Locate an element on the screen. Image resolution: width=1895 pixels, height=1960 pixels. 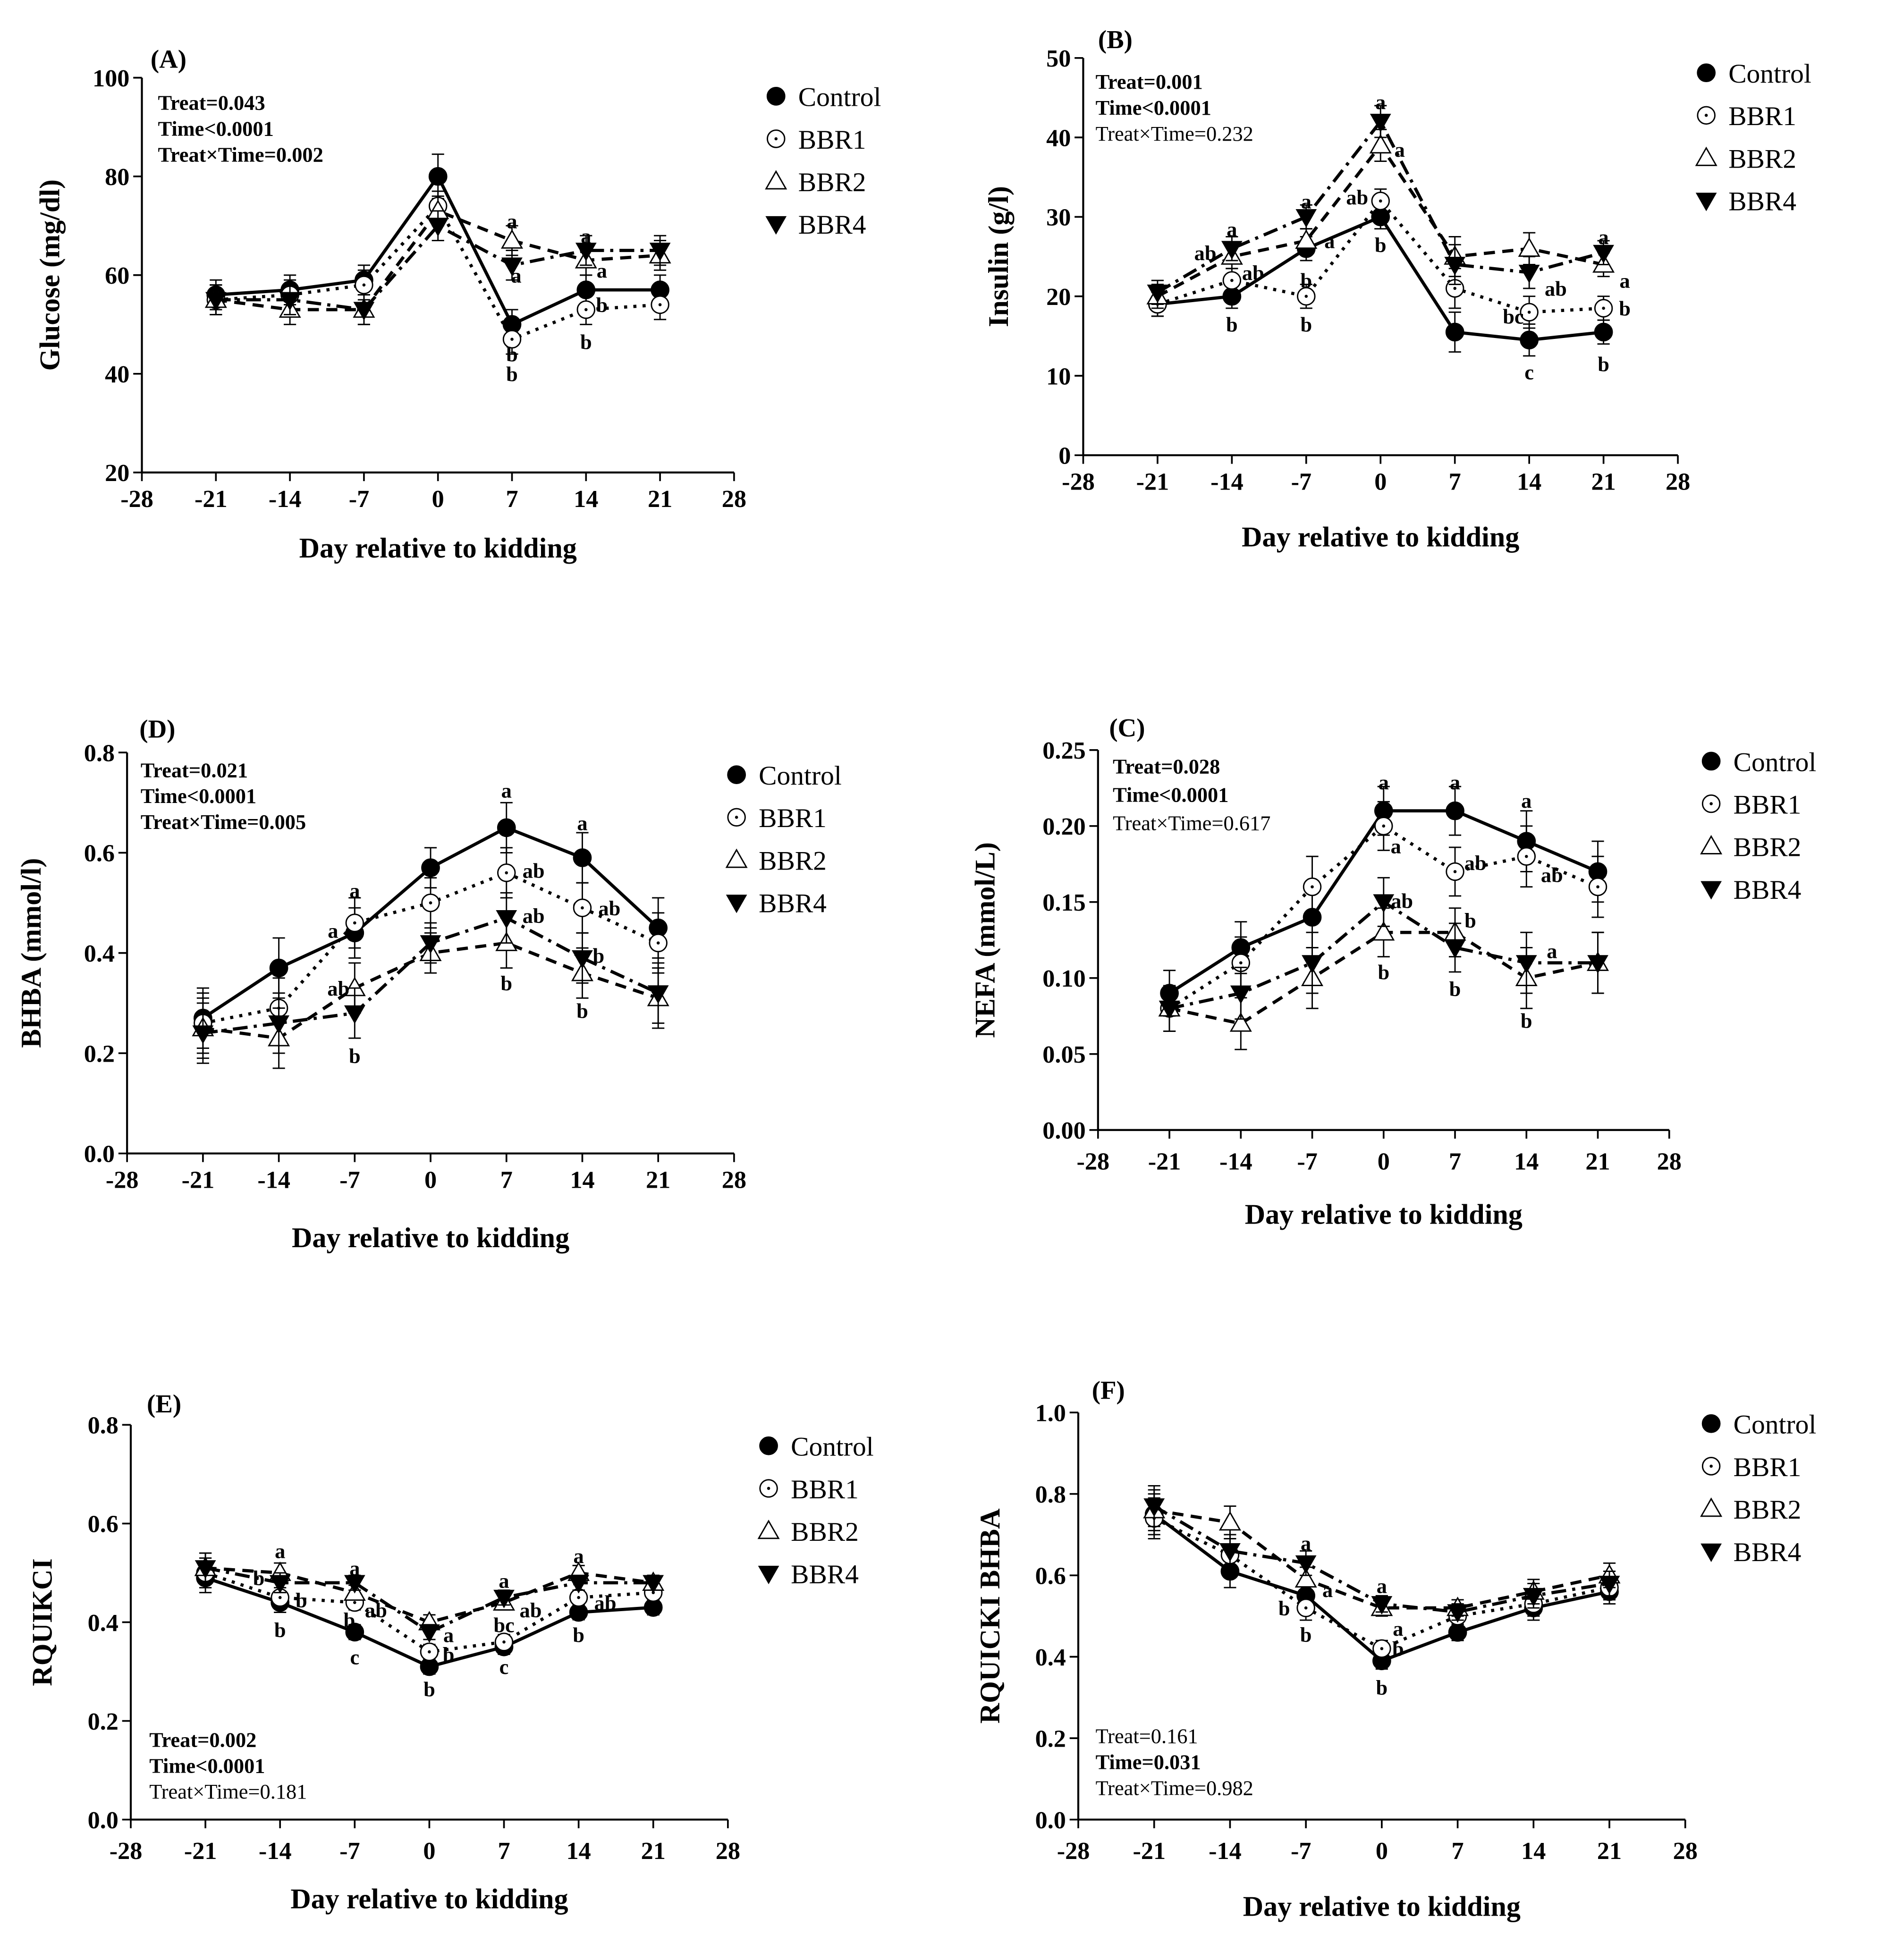
series-bbr2 is located at coordinates (429, 1592).